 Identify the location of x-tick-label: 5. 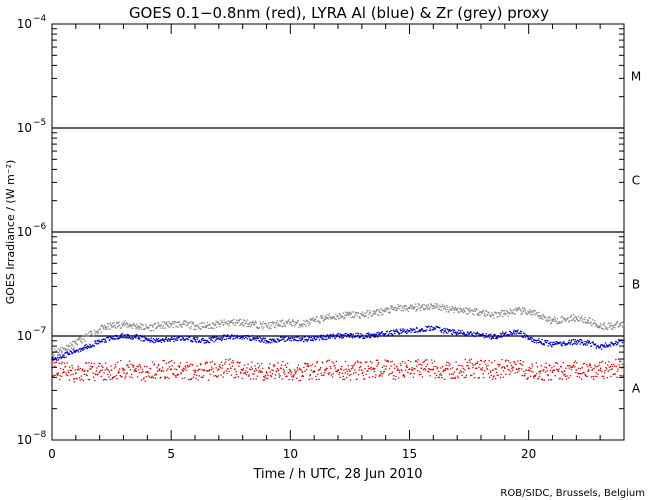
(171, 454).